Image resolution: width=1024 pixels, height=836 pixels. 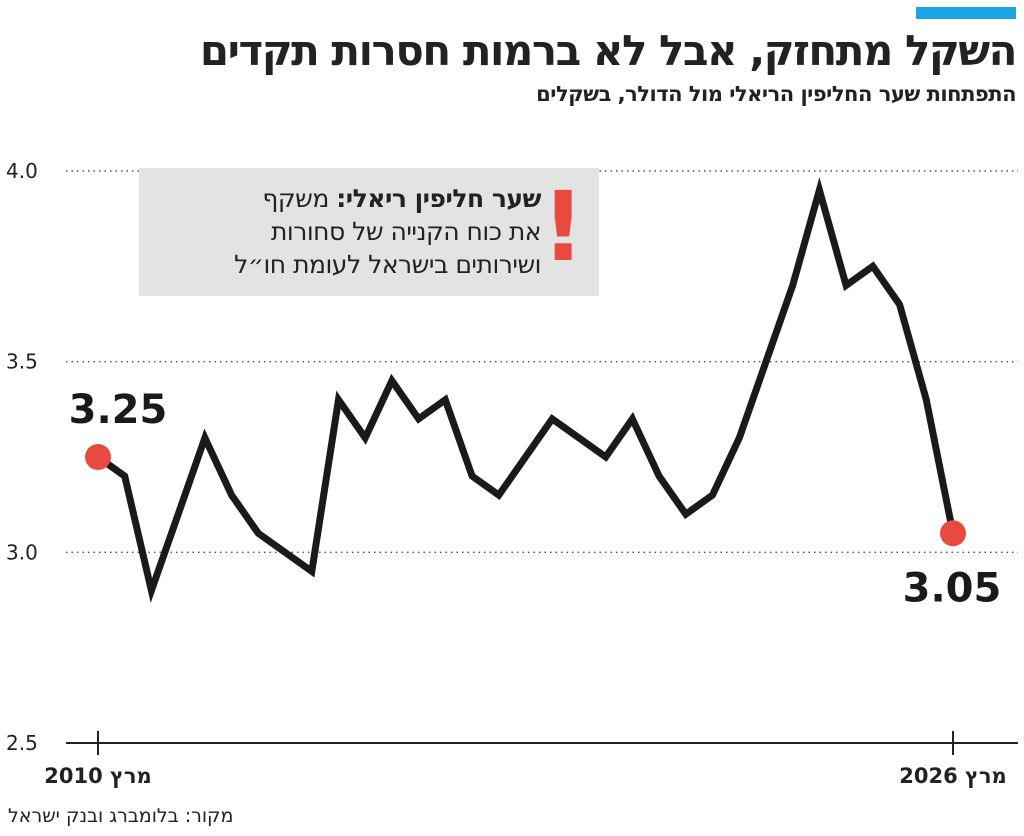 What do you see at coordinates (22, 743) in the screenshot?
I see `y-tick-label-0: 2.5` at bounding box center [22, 743].